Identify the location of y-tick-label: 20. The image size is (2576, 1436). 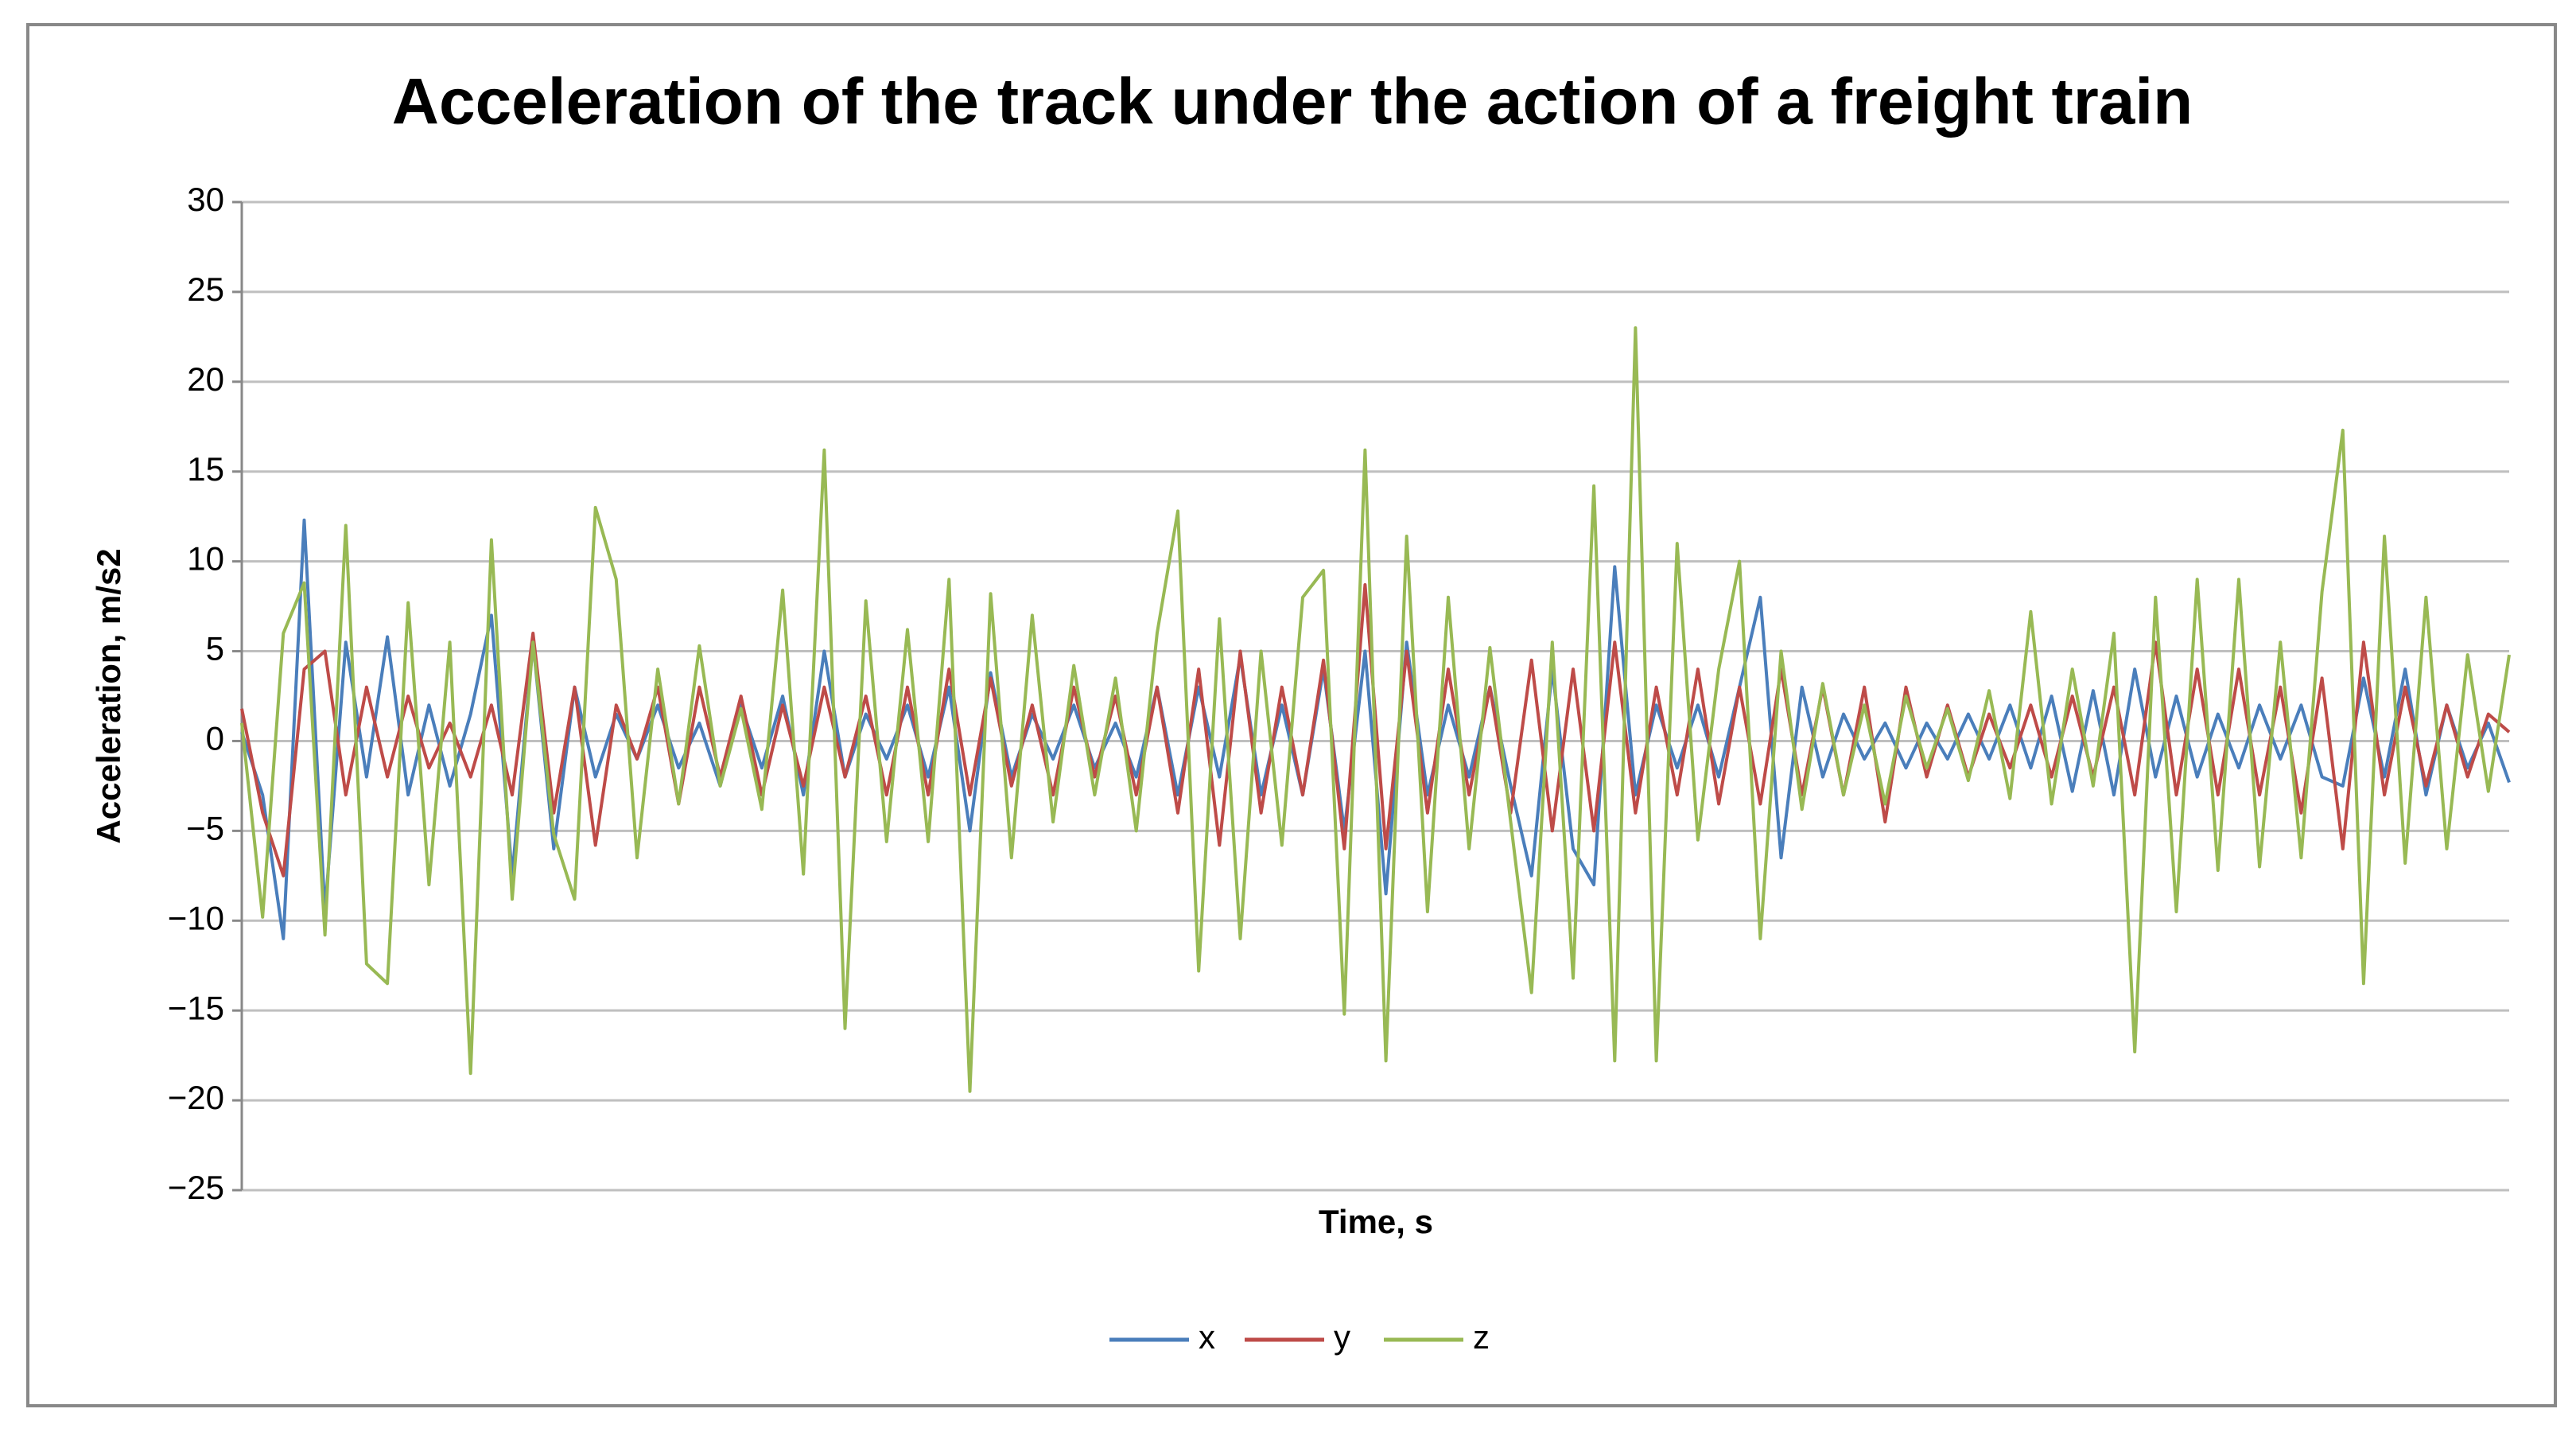
(205, 379).